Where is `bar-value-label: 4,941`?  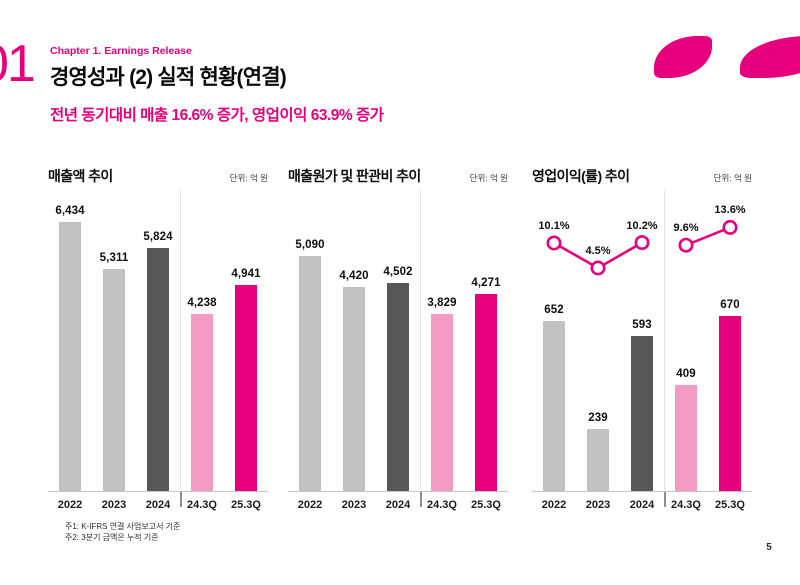
bar-value-label: 4,941 is located at coordinates (246, 274).